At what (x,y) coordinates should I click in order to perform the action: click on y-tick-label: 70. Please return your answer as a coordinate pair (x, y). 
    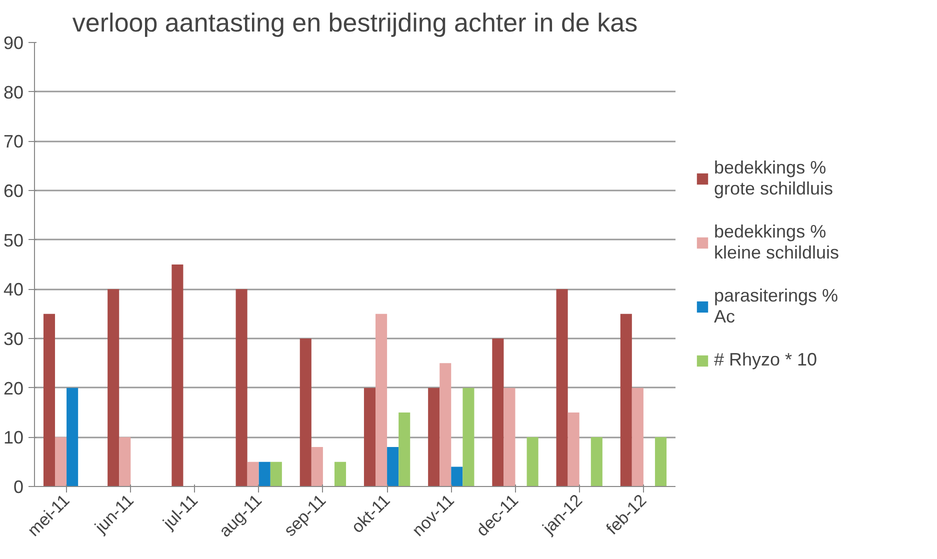
    Looking at the image, I should click on (13, 142).